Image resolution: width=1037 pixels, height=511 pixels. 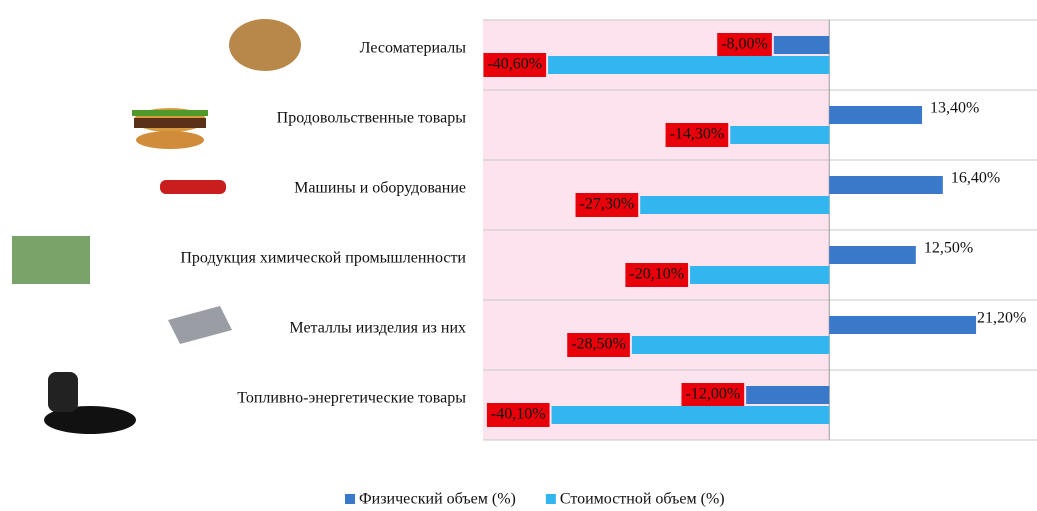 I want to click on category-label: Лесоматериалы, so click(x=413, y=48).